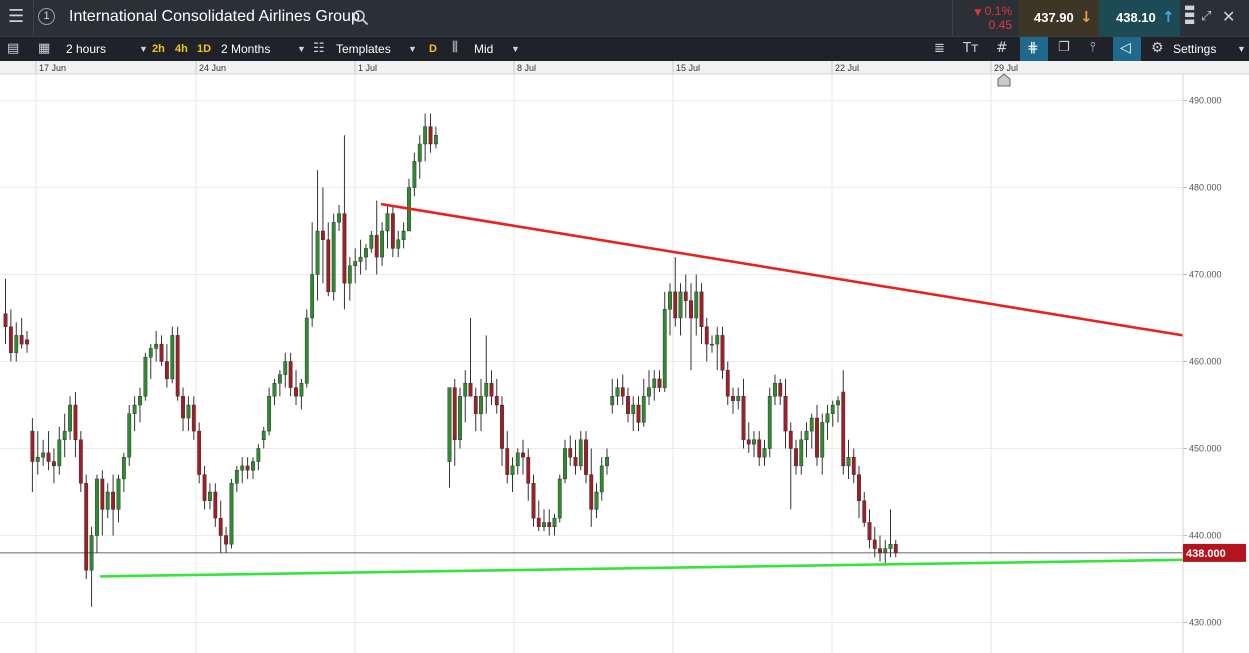 The width and height of the screenshot is (1249, 653). I want to click on search-icon, so click(361, 18).